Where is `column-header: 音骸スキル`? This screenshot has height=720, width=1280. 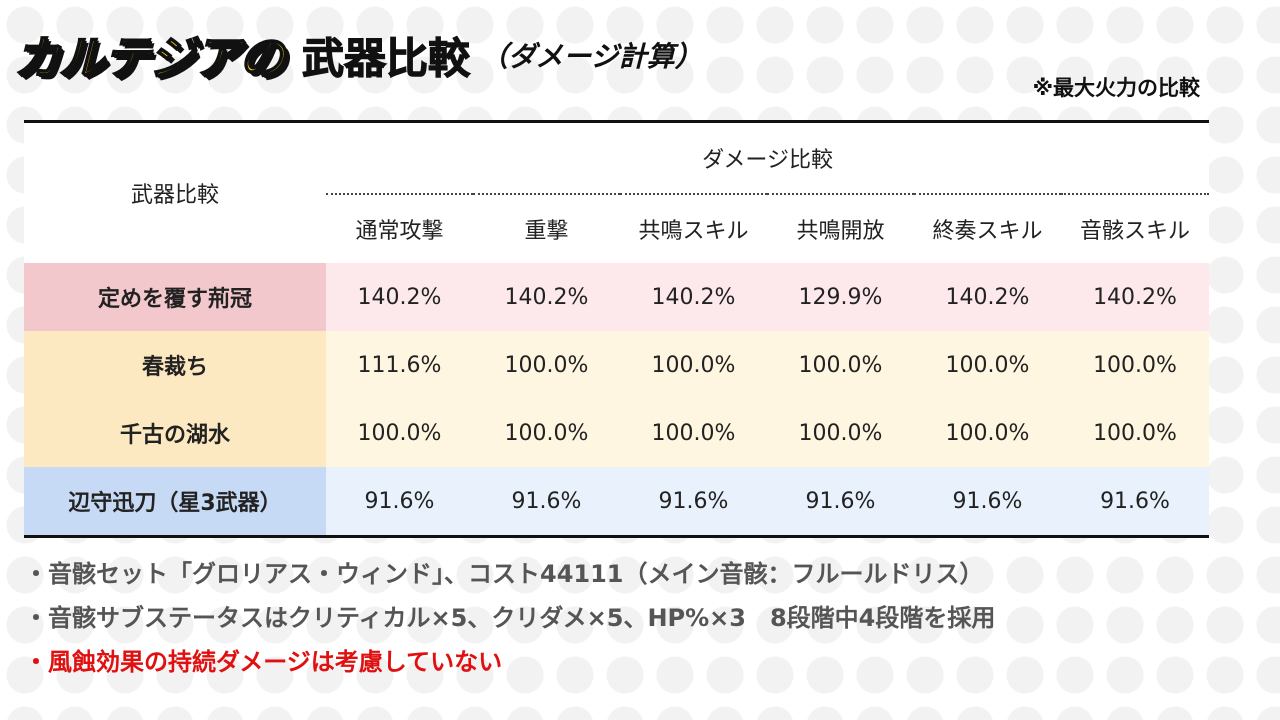 column-header: 音骸スキル is located at coordinates (1135, 231).